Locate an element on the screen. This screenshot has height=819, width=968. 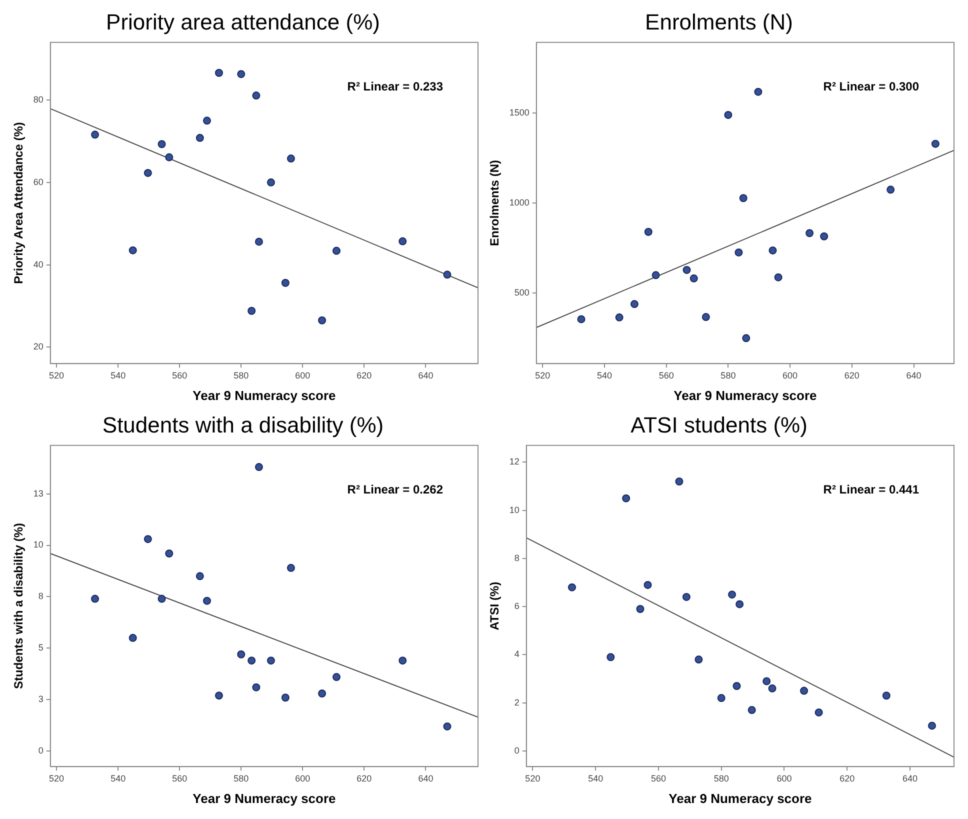
y-tick-label: 500 is located at coordinates (522, 293).